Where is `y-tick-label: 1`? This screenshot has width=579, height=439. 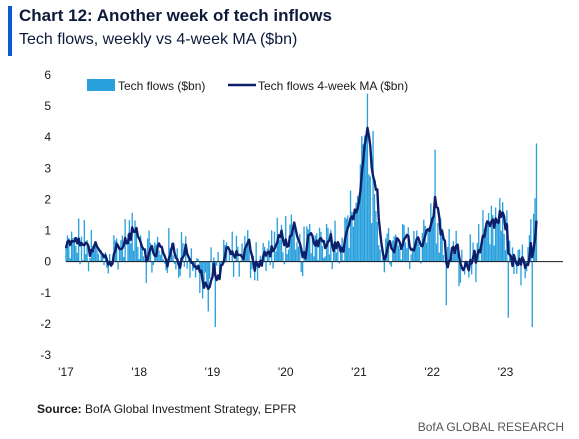 y-tick-label: 1 is located at coordinates (47, 231).